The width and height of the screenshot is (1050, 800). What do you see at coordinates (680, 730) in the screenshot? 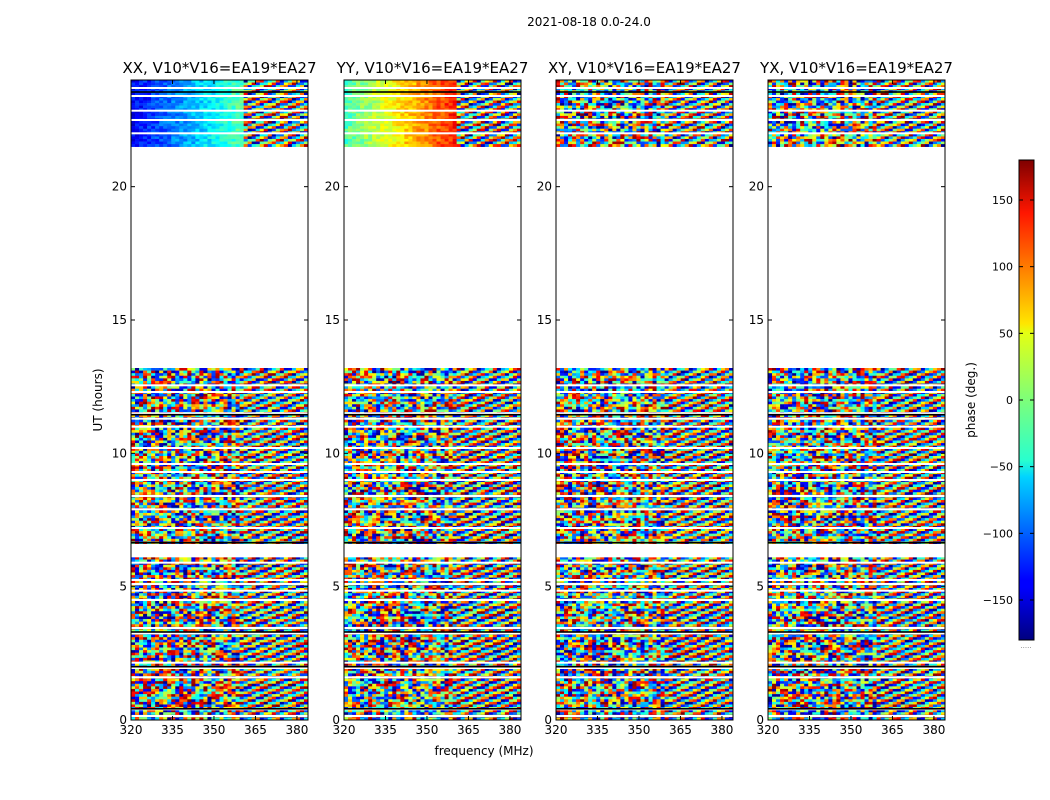
I see `x-tick-label: 365` at bounding box center [680, 730].